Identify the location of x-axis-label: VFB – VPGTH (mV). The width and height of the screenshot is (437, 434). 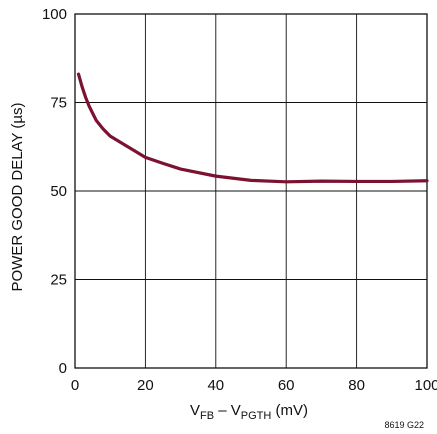
(249, 412).